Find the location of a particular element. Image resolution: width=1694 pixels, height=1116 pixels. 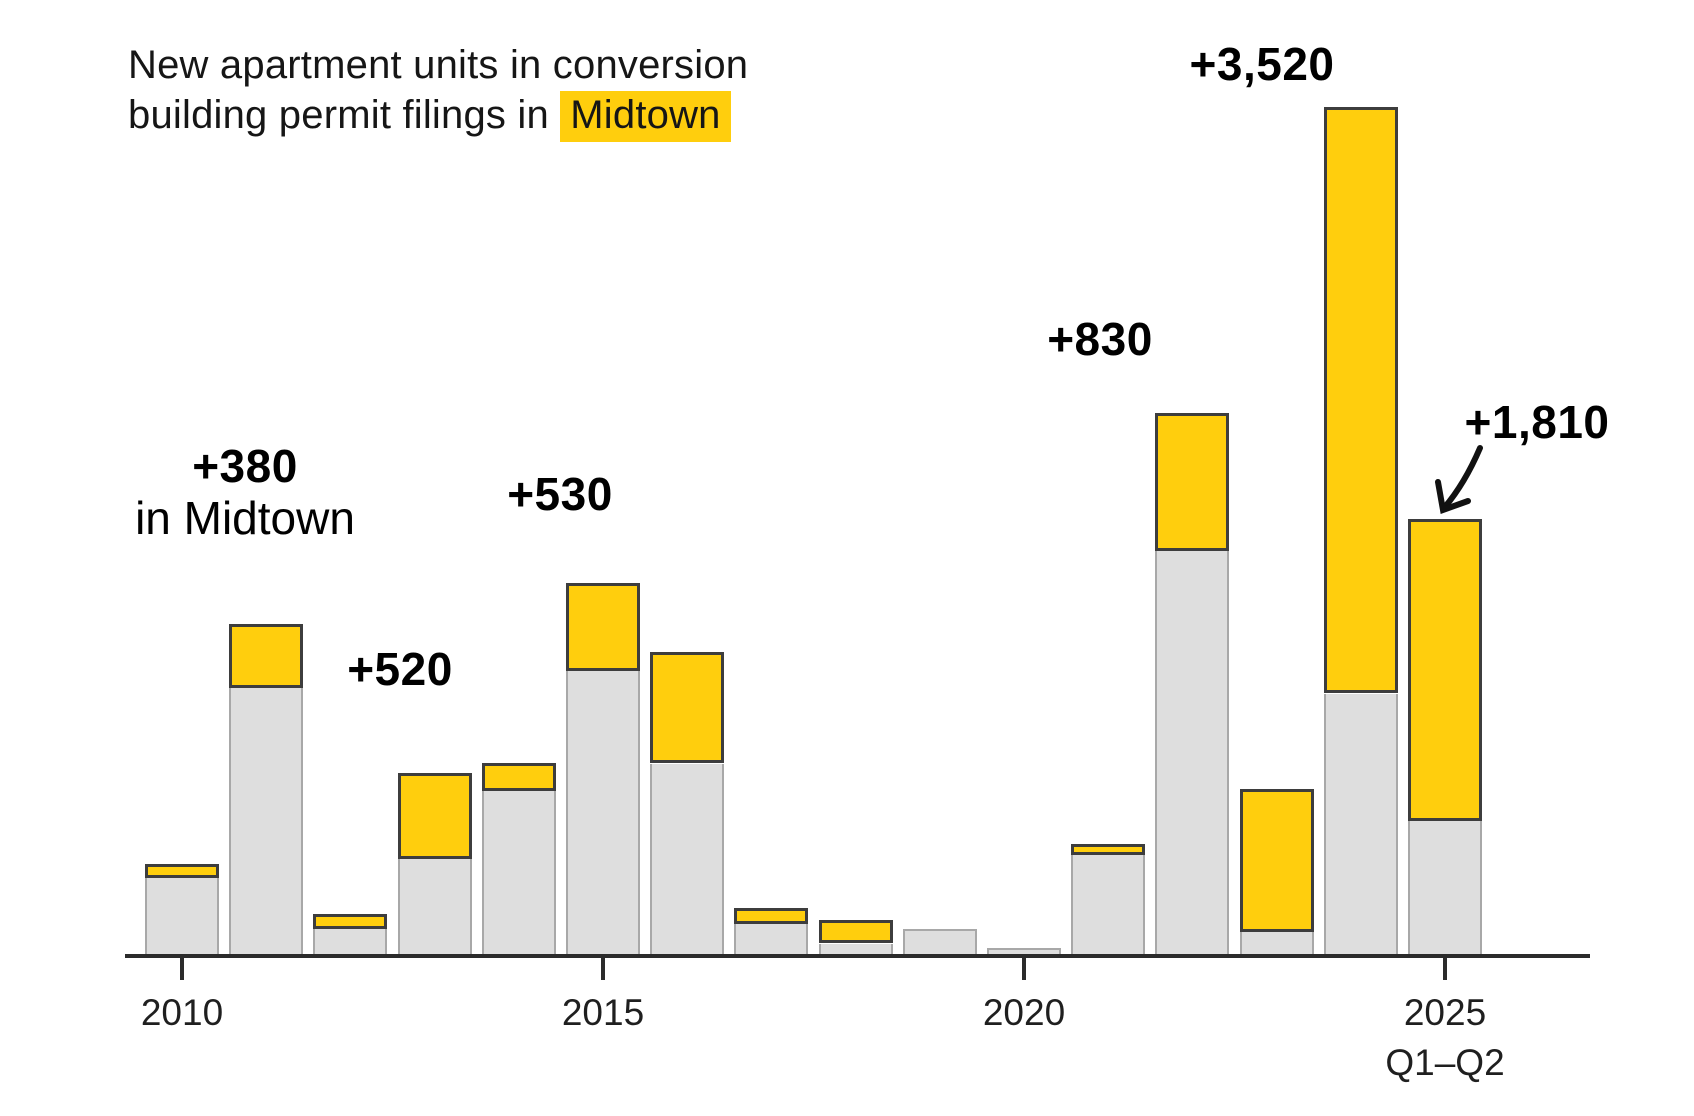

x-axis-tick-2020 is located at coordinates (1024, 969).